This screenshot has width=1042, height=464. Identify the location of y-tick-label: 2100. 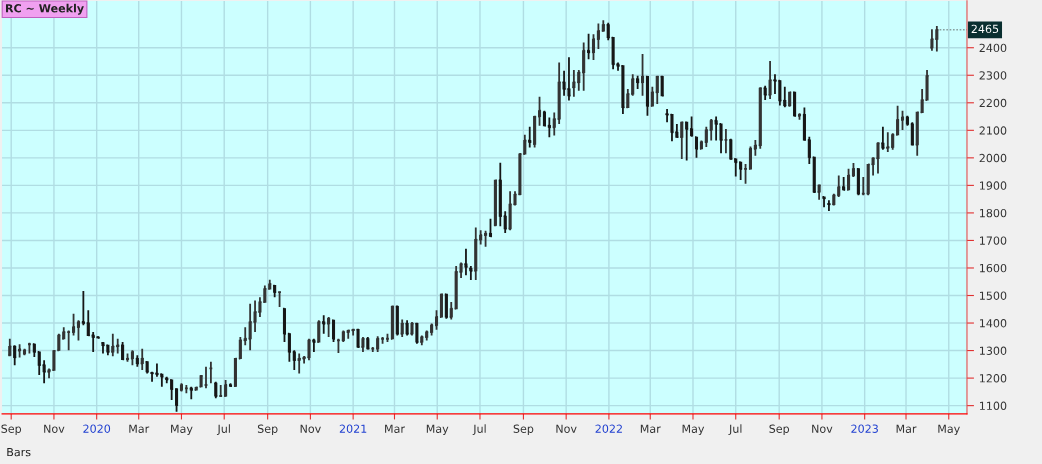
(993, 130).